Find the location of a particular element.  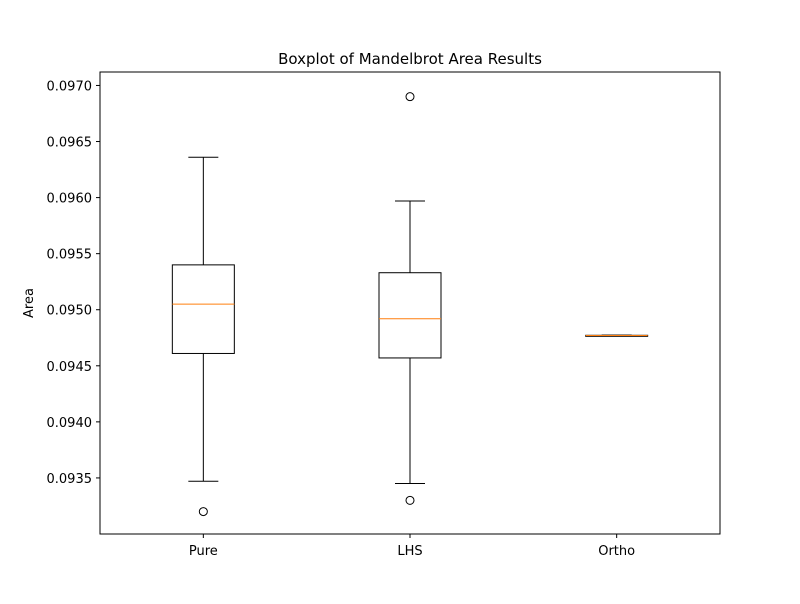

y-tick-label: 0.0970 is located at coordinates (70, 86).